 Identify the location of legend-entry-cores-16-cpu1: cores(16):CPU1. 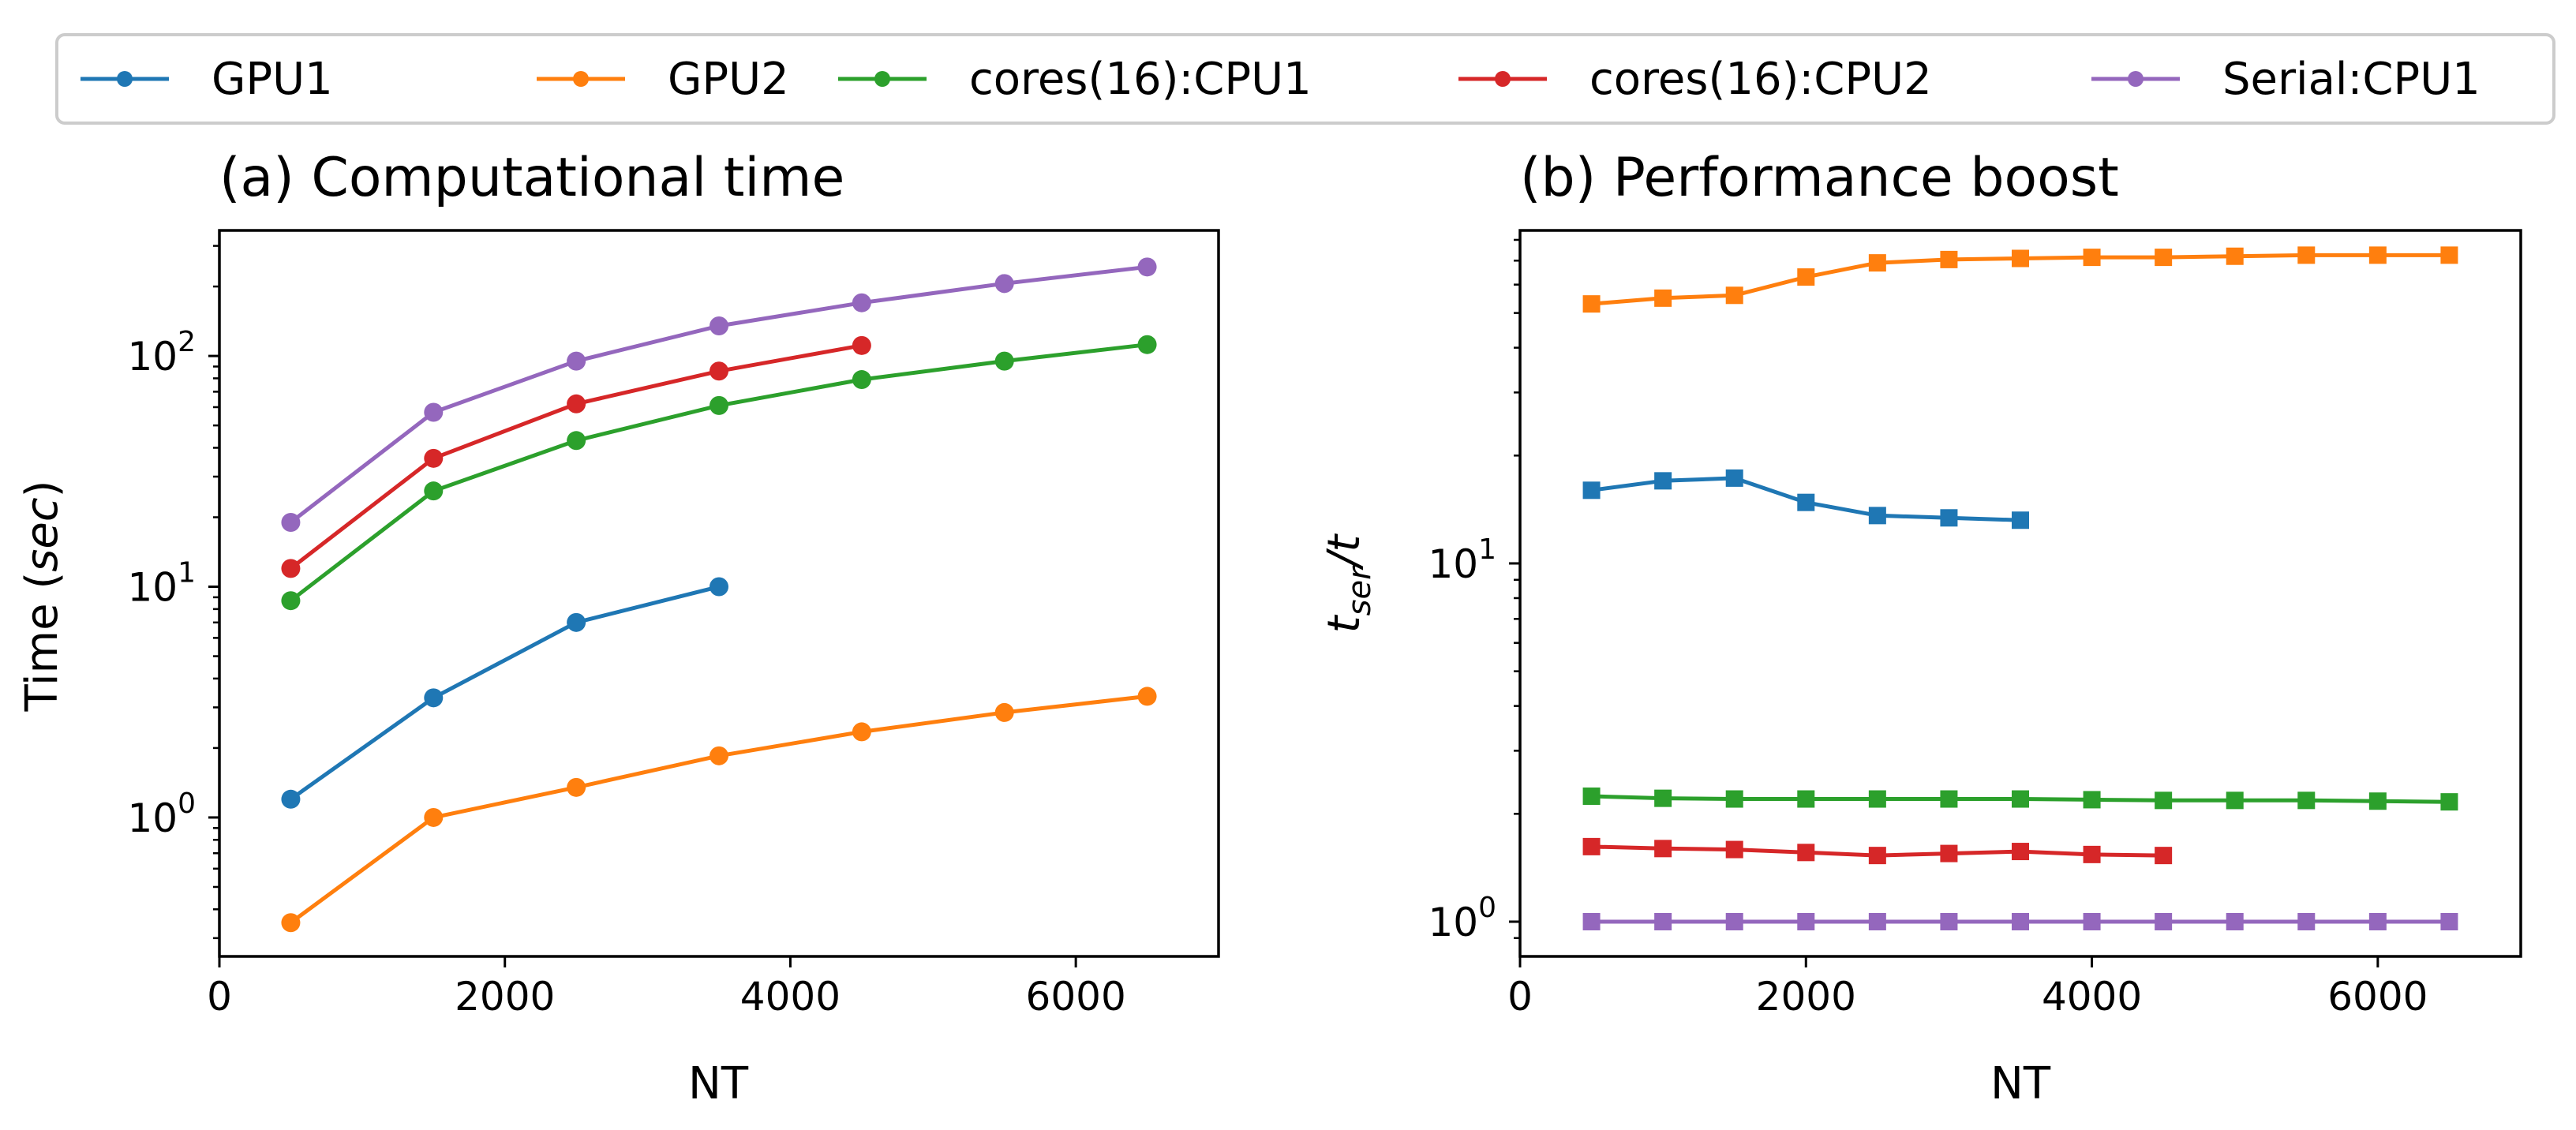
(1075, 79).